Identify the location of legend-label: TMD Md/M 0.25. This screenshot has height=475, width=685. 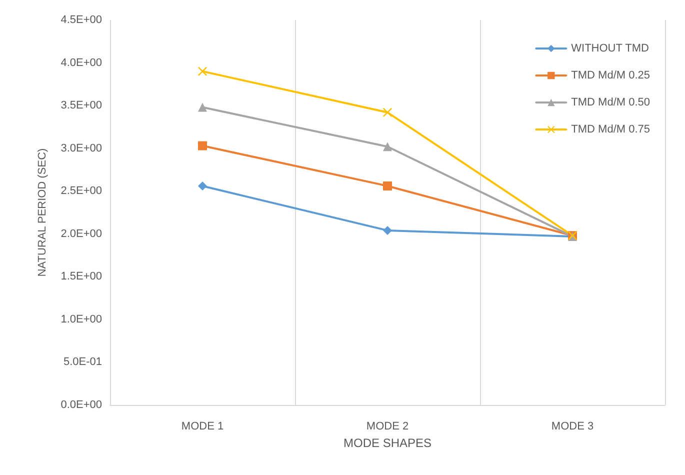
(610, 76).